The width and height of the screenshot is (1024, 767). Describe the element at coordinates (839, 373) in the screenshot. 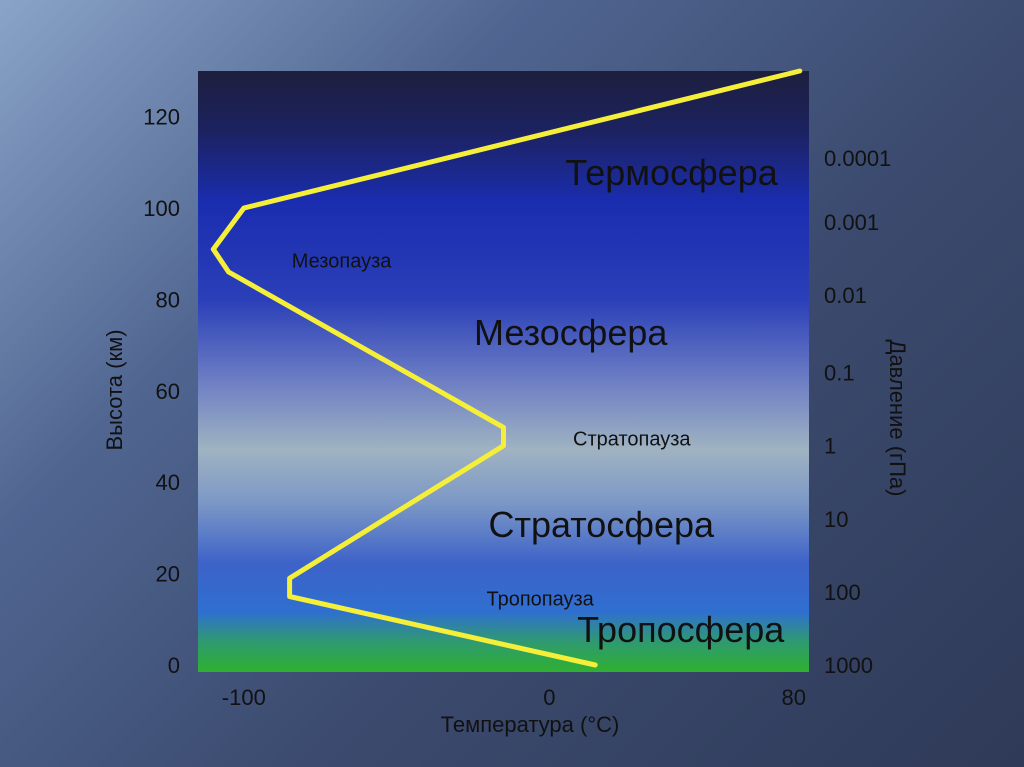

I see `pressure-tick-label-4: 0.1` at that location.